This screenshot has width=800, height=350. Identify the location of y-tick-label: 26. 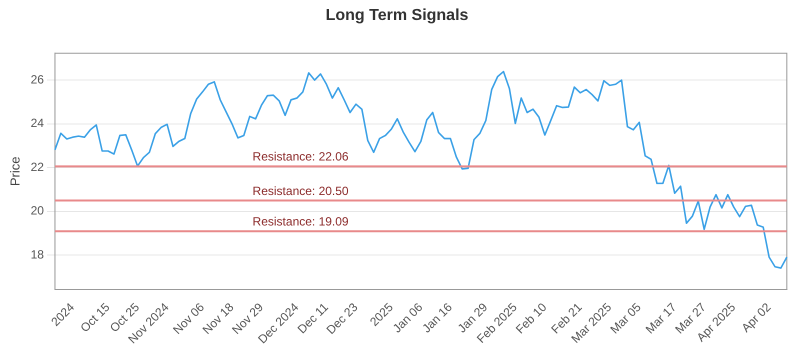
(37, 79).